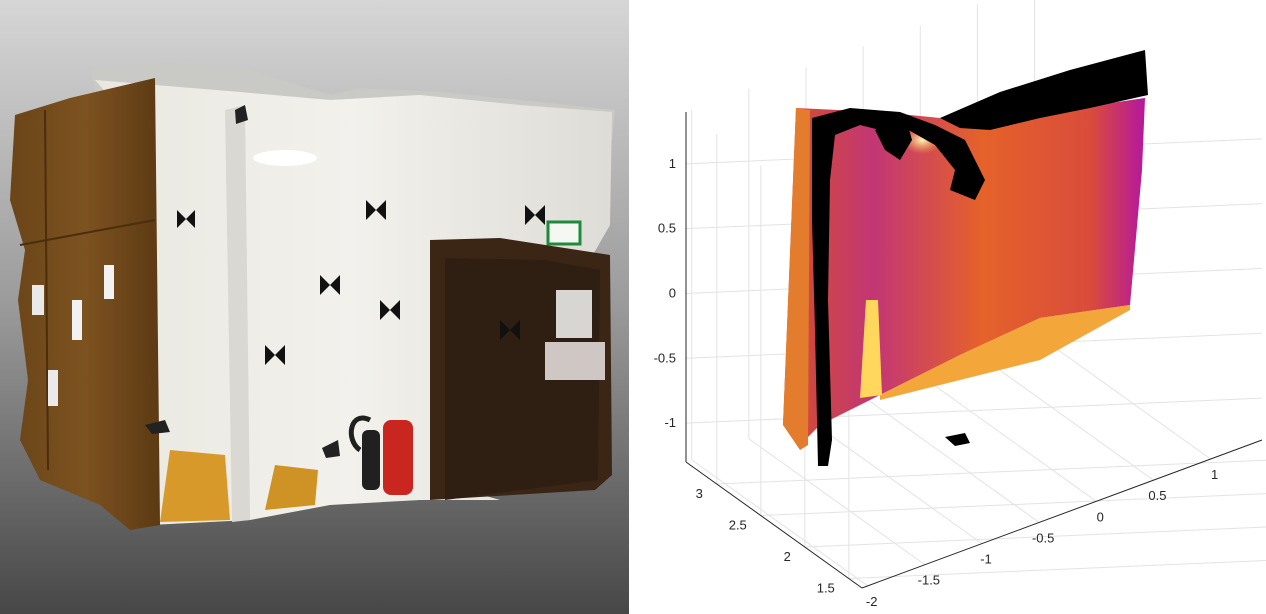 This screenshot has height=614, width=1266. Describe the element at coordinates (371, 460) in the screenshot. I see `fire-extinguisher-dark` at that location.